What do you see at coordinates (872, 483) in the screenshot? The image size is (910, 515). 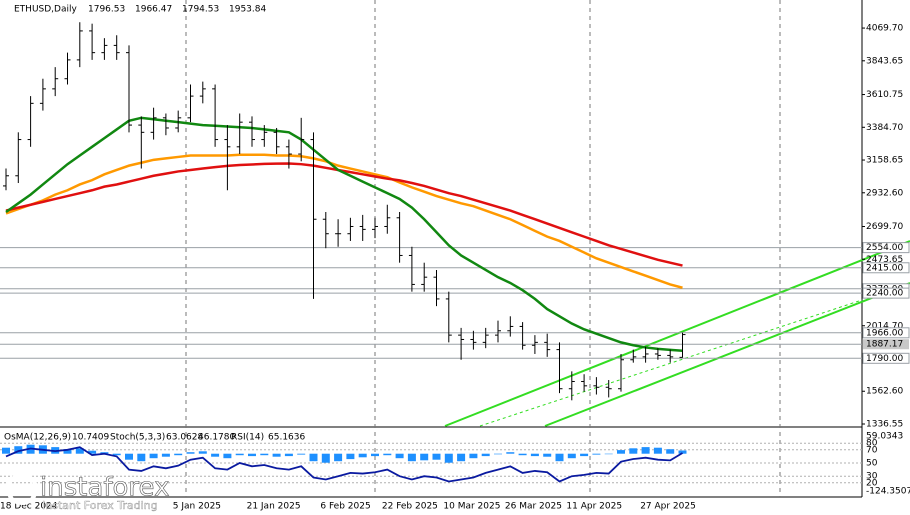 I see `rsi-tick-label: 20` at bounding box center [872, 483].